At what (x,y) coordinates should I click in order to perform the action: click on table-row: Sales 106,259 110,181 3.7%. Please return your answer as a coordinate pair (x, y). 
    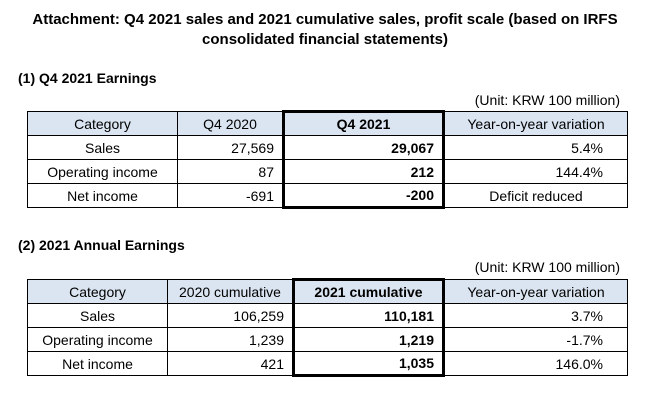
    Looking at the image, I should click on (327, 315).